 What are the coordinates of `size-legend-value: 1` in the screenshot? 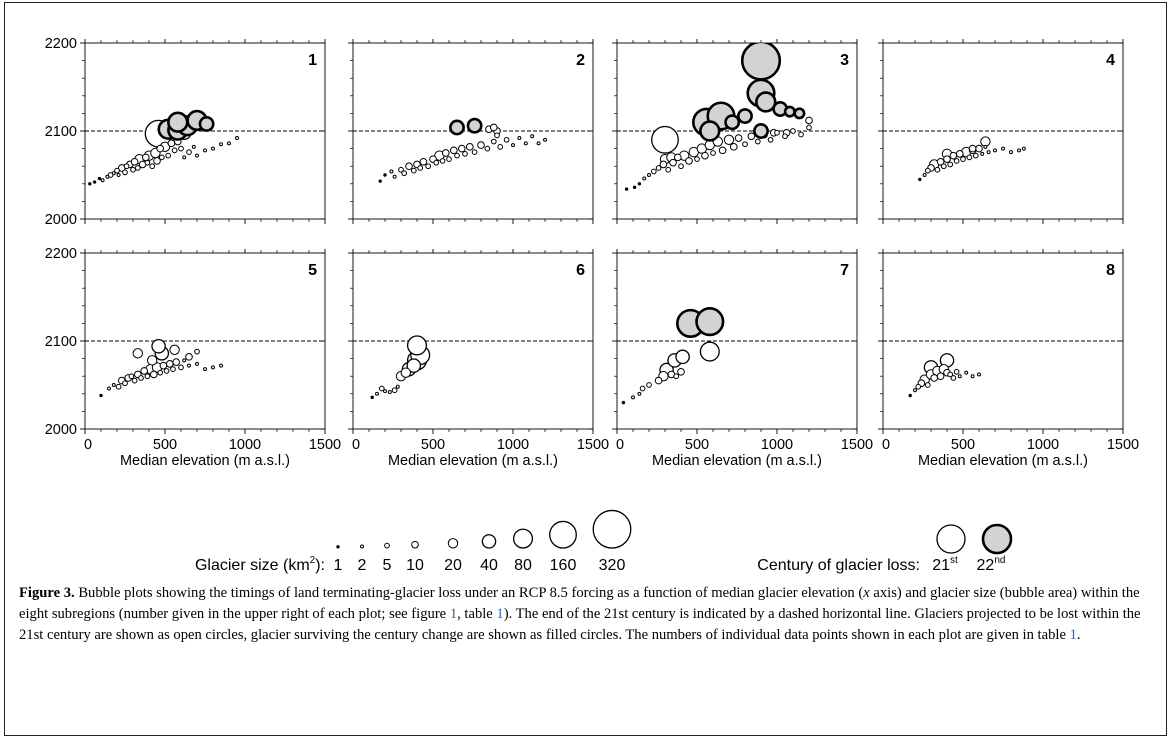 It's located at (338, 565).